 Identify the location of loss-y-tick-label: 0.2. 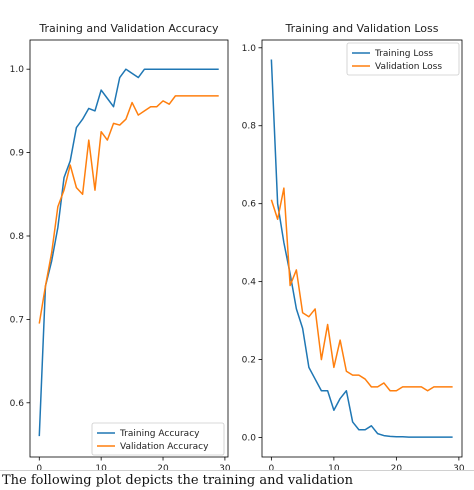
(249, 361).